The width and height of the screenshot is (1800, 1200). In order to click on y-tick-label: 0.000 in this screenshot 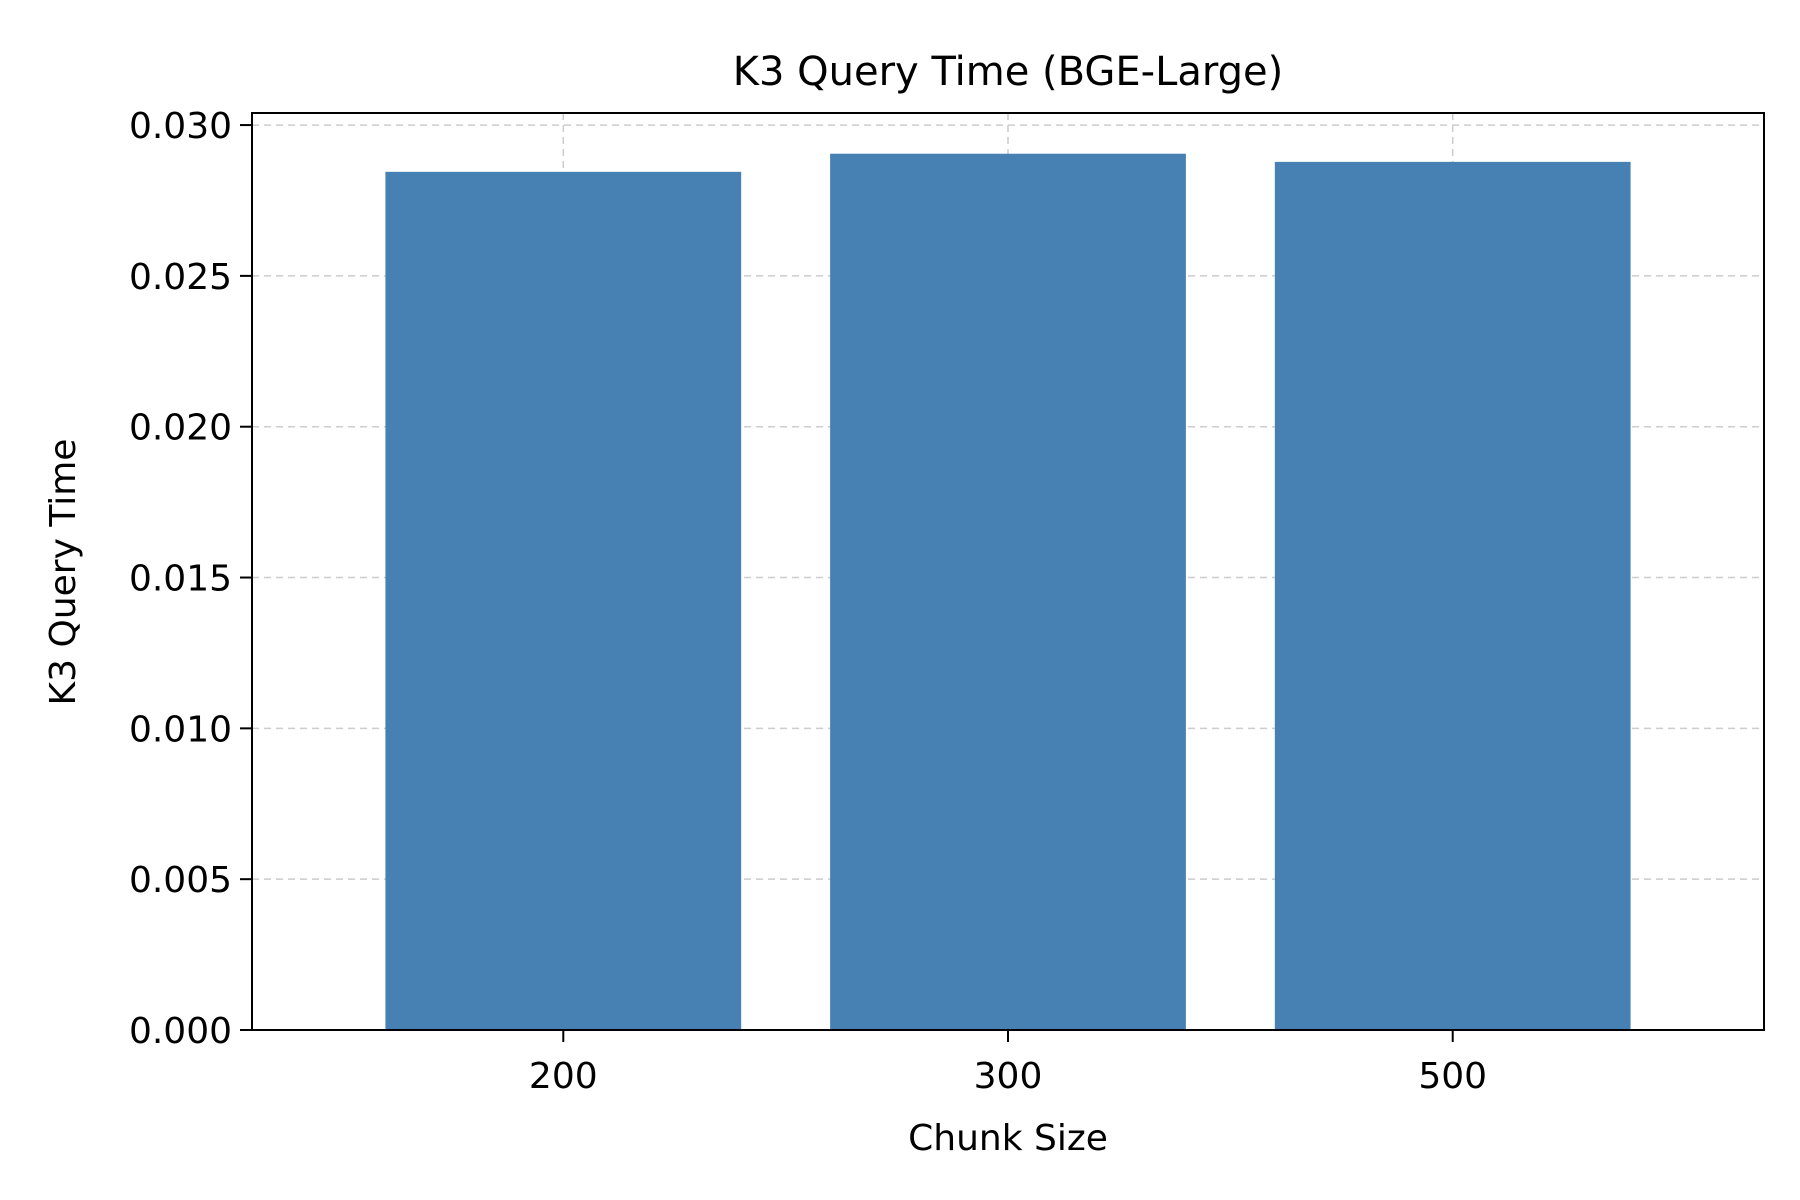, I will do `click(180, 1031)`.